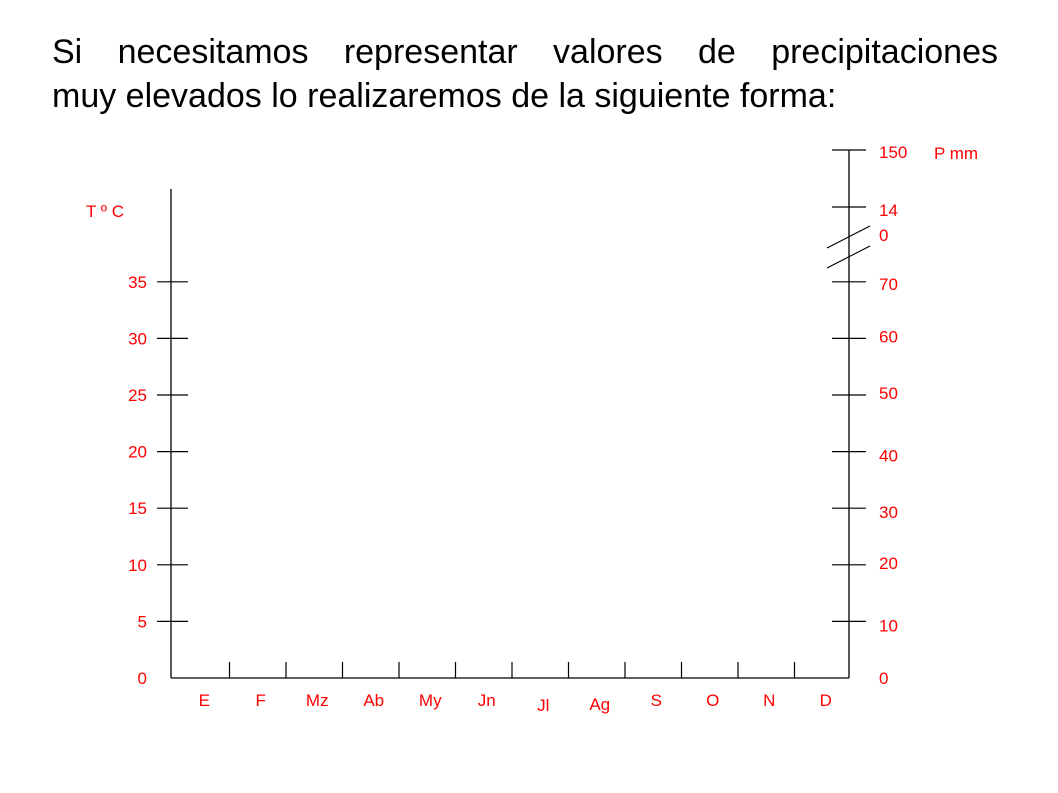 The width and height of the screenshot is (1058, 793). What do you see at coordinates (543, 705) in the screenshot?
I see `month-label: Jl` at bounding box center [543, 705].